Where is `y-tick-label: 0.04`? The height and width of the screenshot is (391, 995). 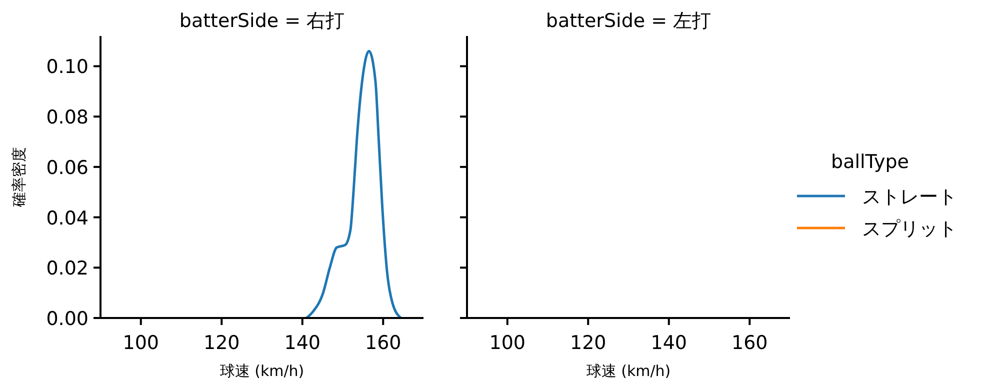 y-tick-label: 0.04 is located at coordinates (67, 218).